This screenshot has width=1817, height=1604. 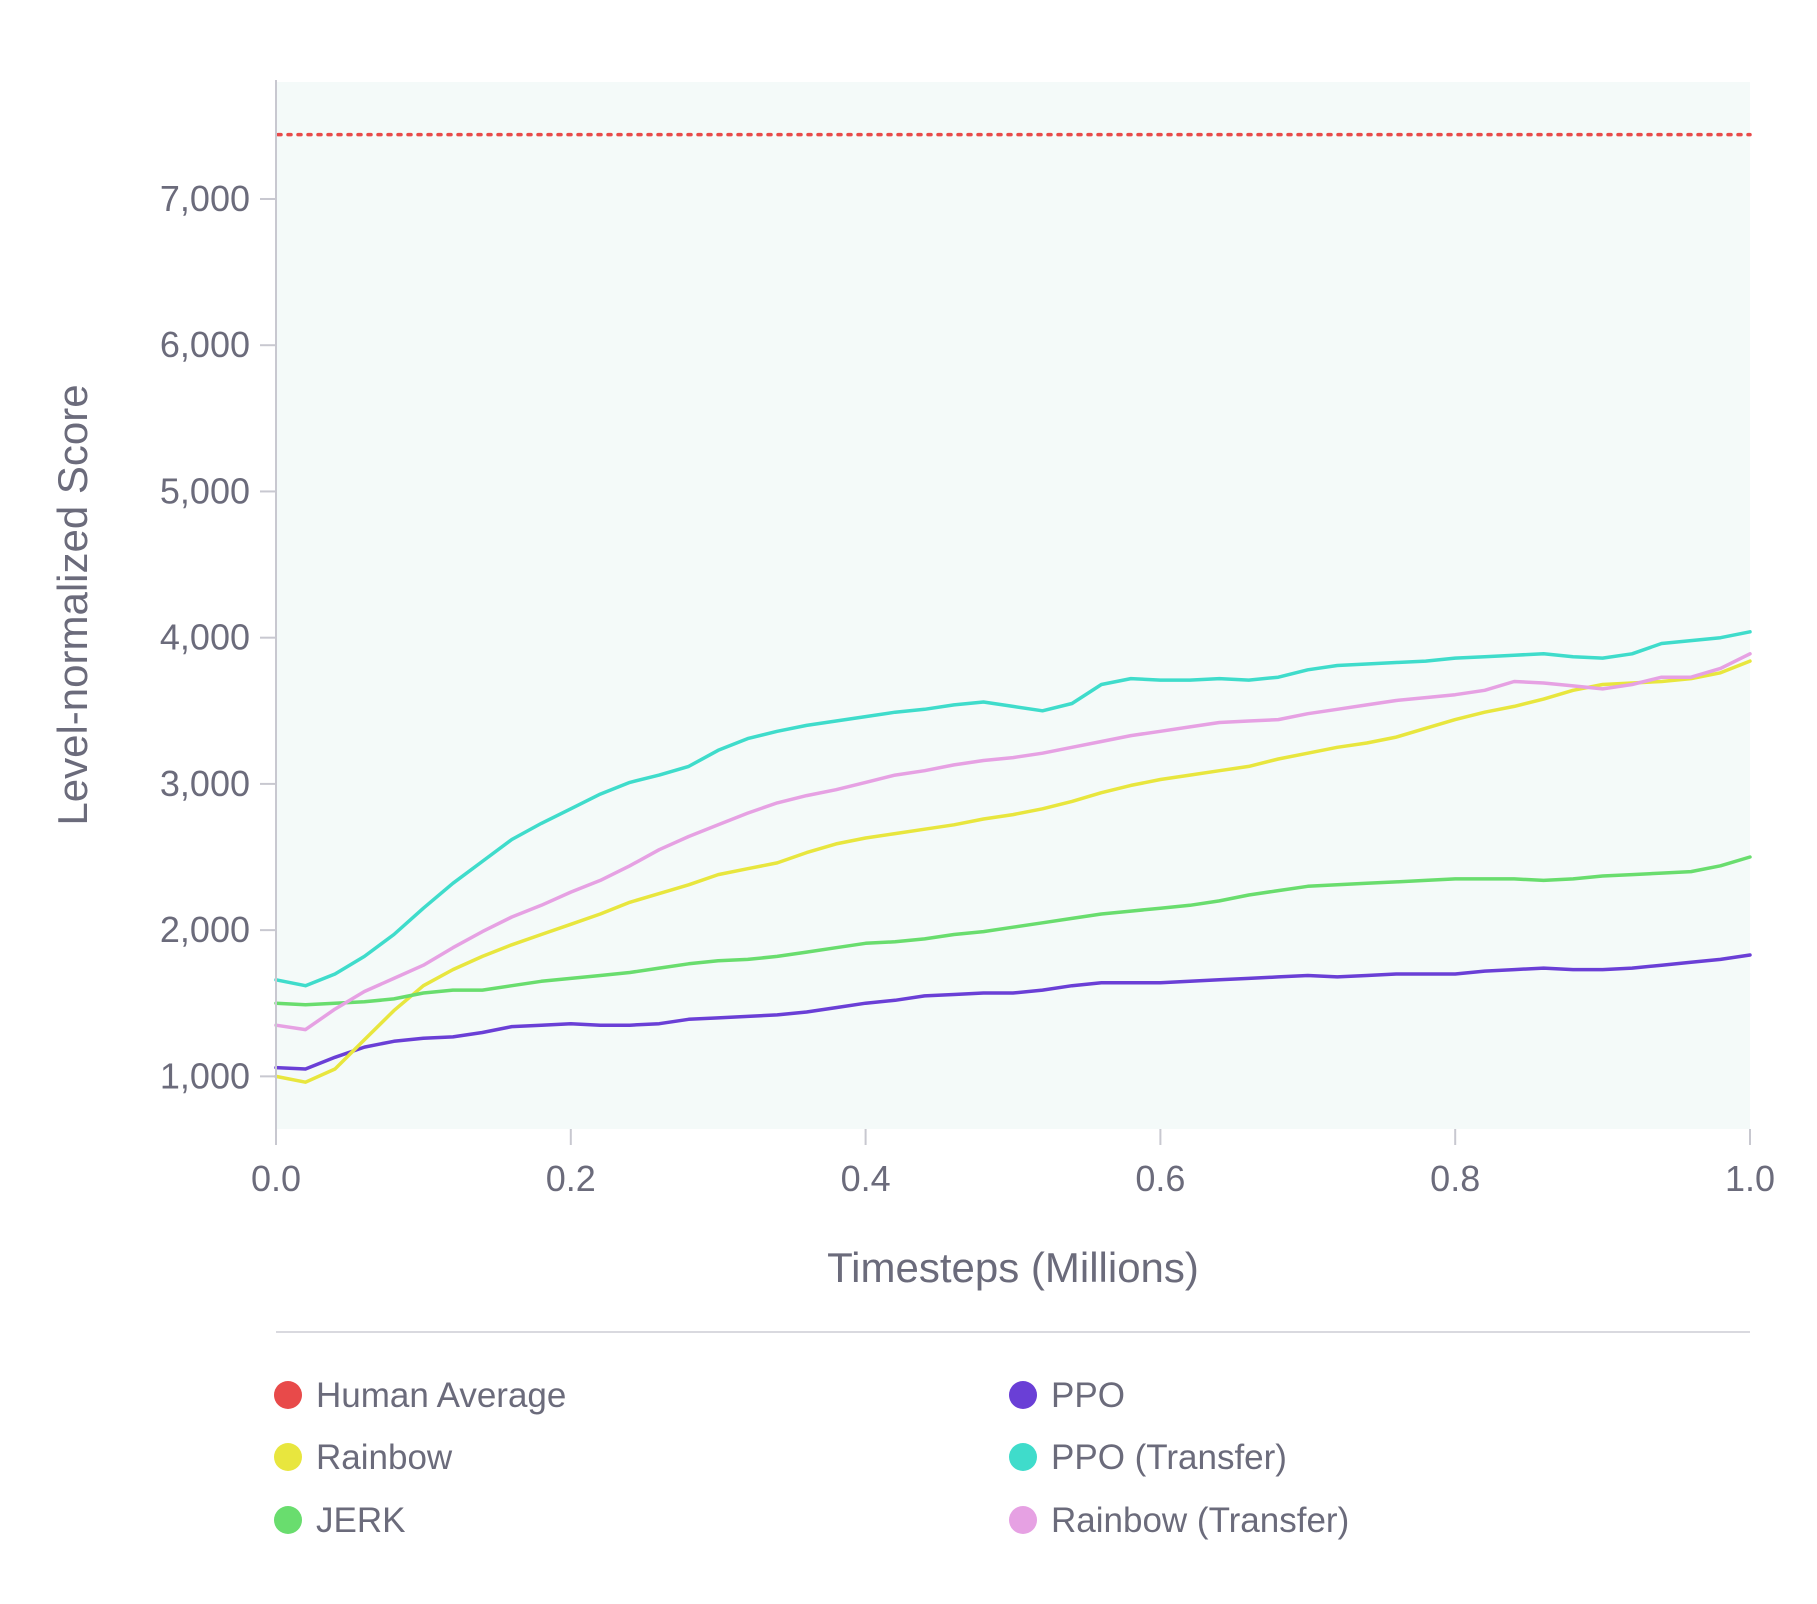 What do you see at coordinates (205, 929) in the screenshot?
I see `y-tick-label: 2,000` at bounding box center [205, 929].